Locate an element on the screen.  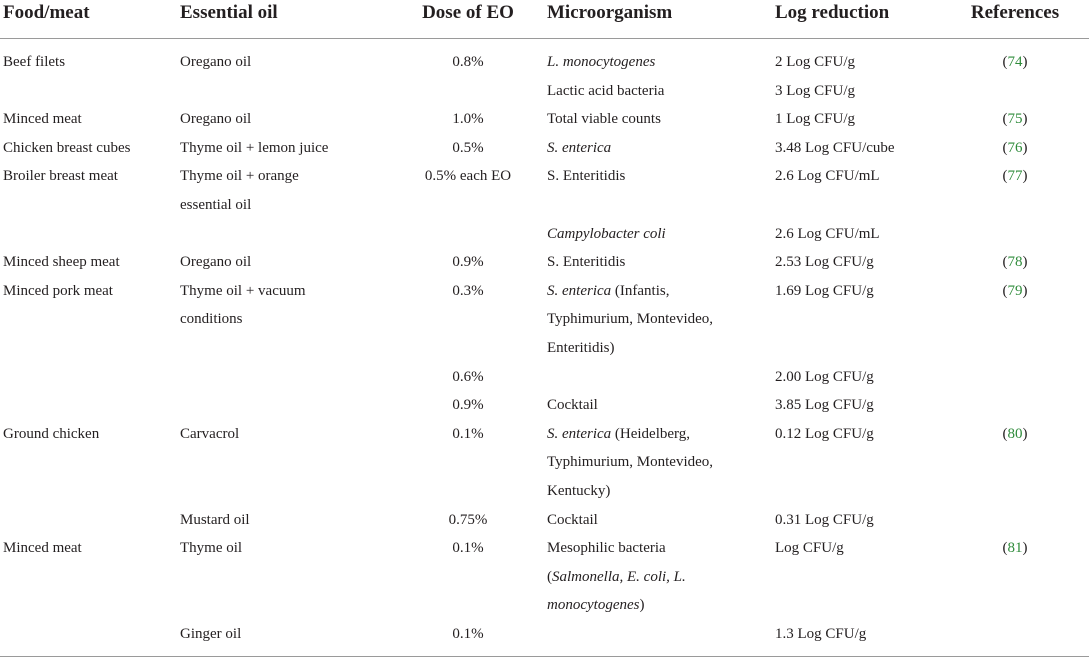
food-cell: Minced sheep meat is located at coordinates (61, 262).